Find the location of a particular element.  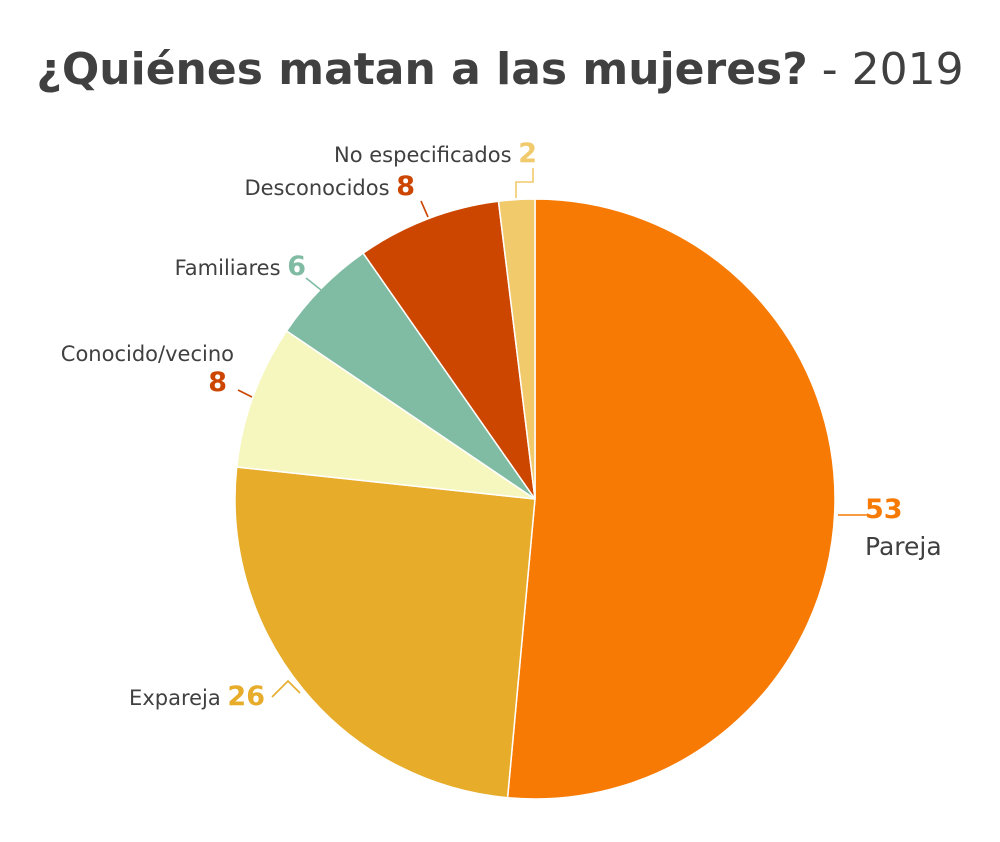

slice-label-expareja: Expareja 26 is located at coordinates (197, 696).